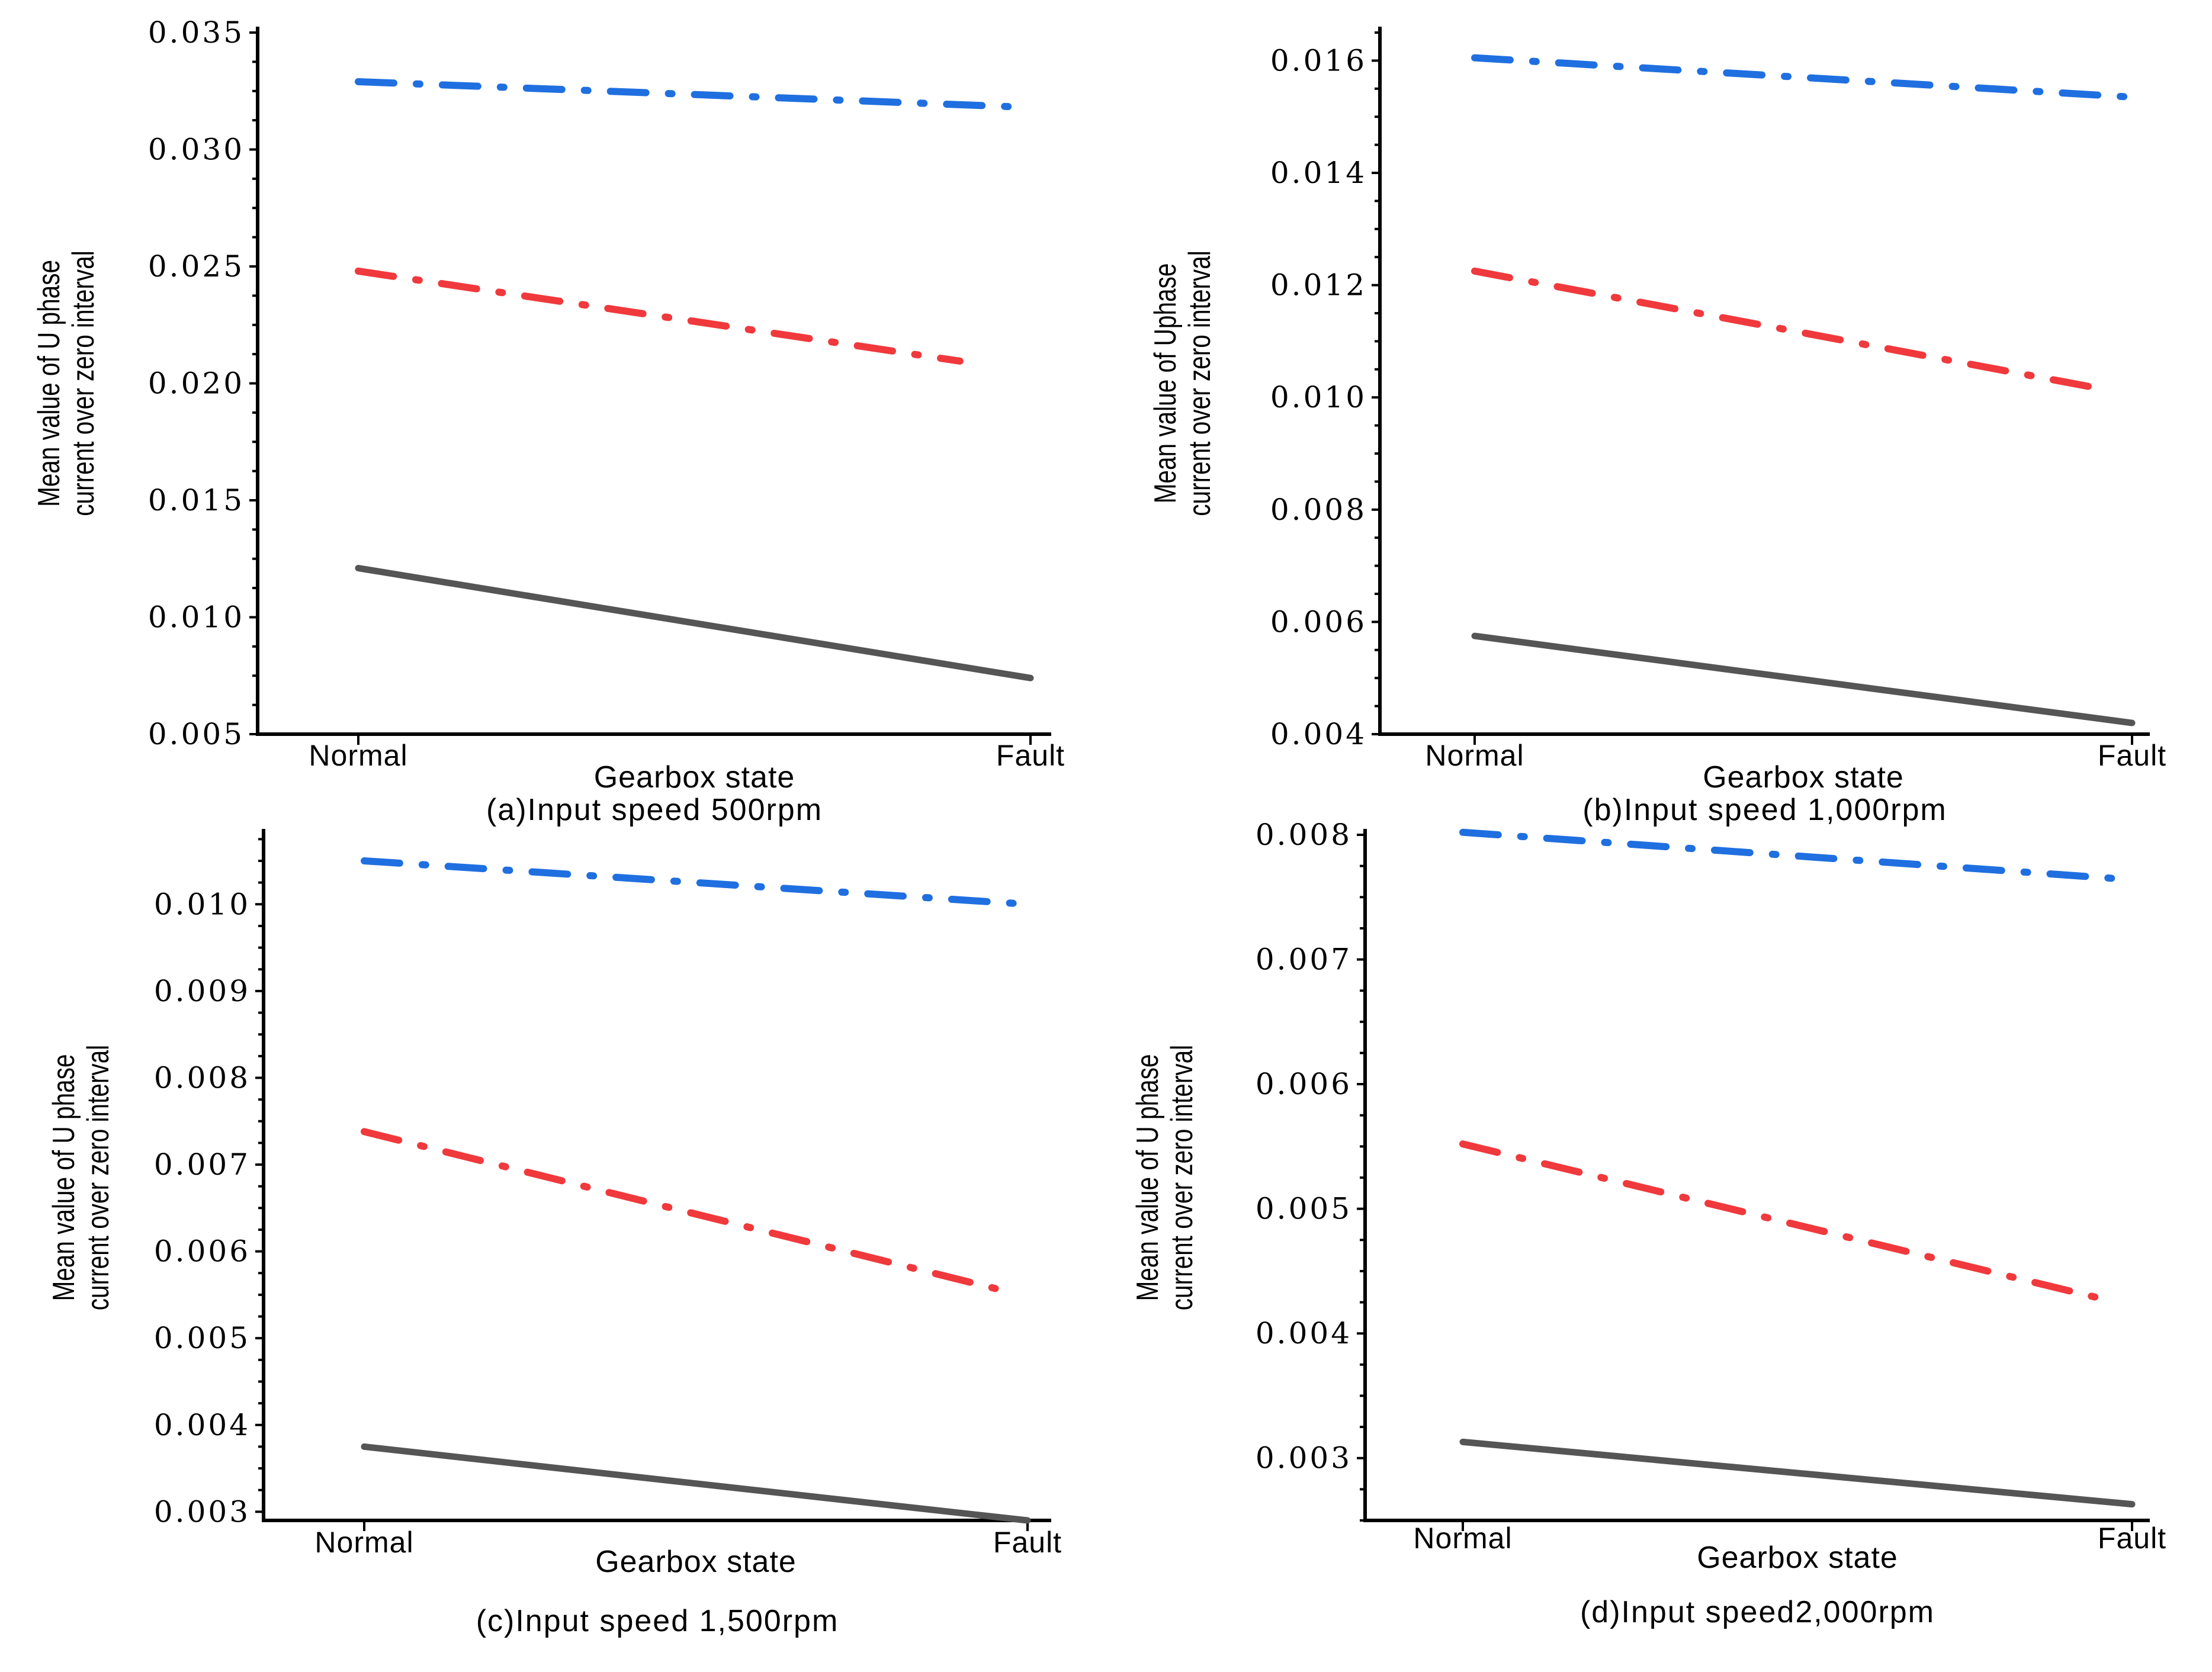 The width and height of the screenshot is (2212, 1672). I want to click on panel-caption: (d)Input speed2,000rpm, so click(1757, 1612).